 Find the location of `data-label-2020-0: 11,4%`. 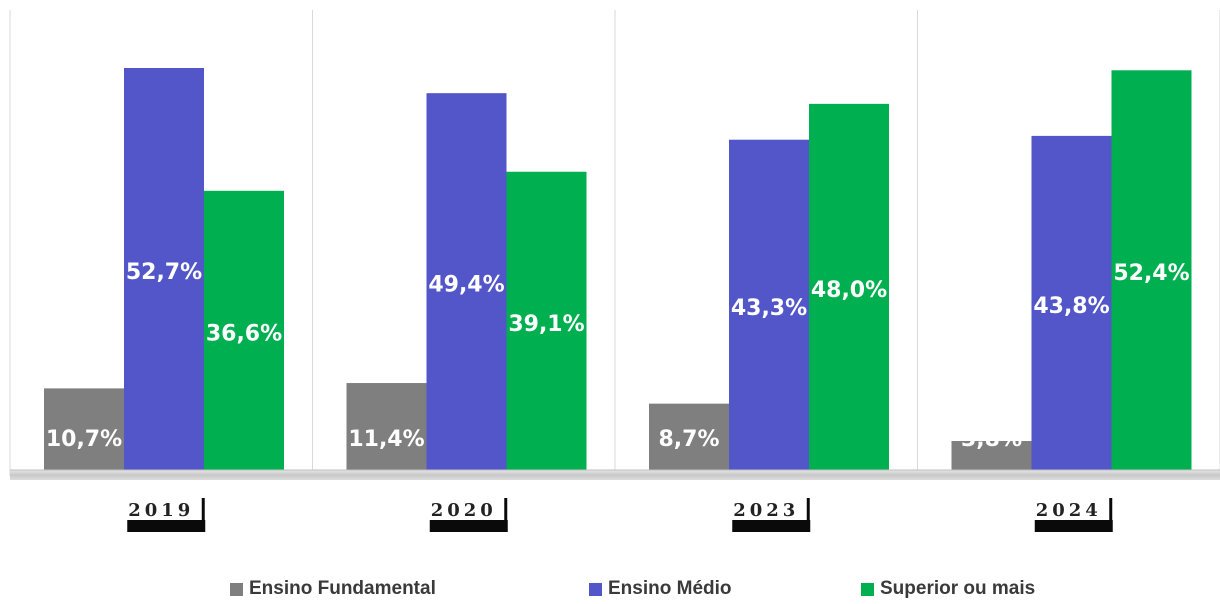

data-label-2020-0: 11,4% is located at coordinates (386, 439).